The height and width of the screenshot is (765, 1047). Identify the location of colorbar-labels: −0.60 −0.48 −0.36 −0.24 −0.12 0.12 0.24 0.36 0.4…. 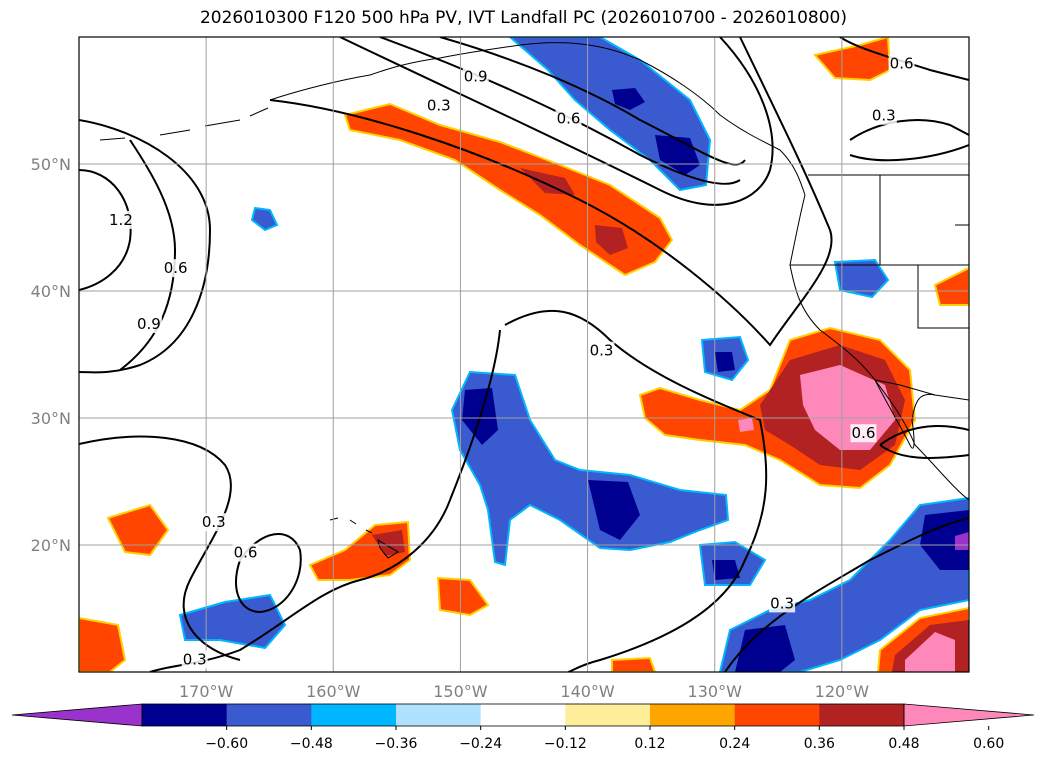
(604, 739).